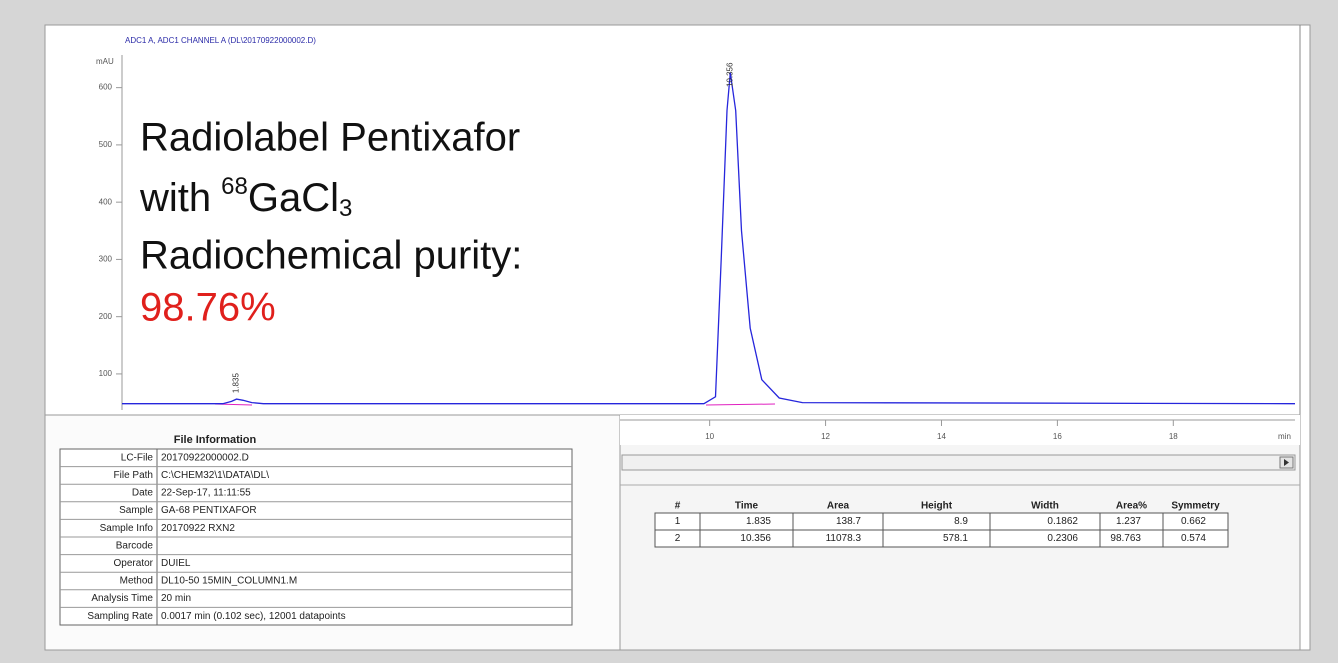 The height and width of the screenshot is (663, 1338). What do you see at coordinates (330, 138) in the screenshot?
I see `overlay-line1: Radiolabel Pentixafor` at bounding box center [330, 138].